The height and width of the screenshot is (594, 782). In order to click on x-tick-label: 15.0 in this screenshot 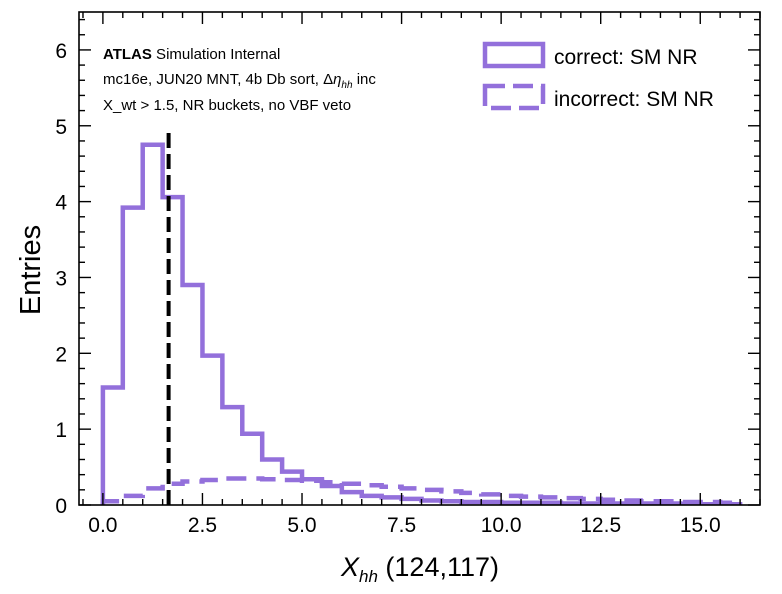, I will do `click(700, 525)`.